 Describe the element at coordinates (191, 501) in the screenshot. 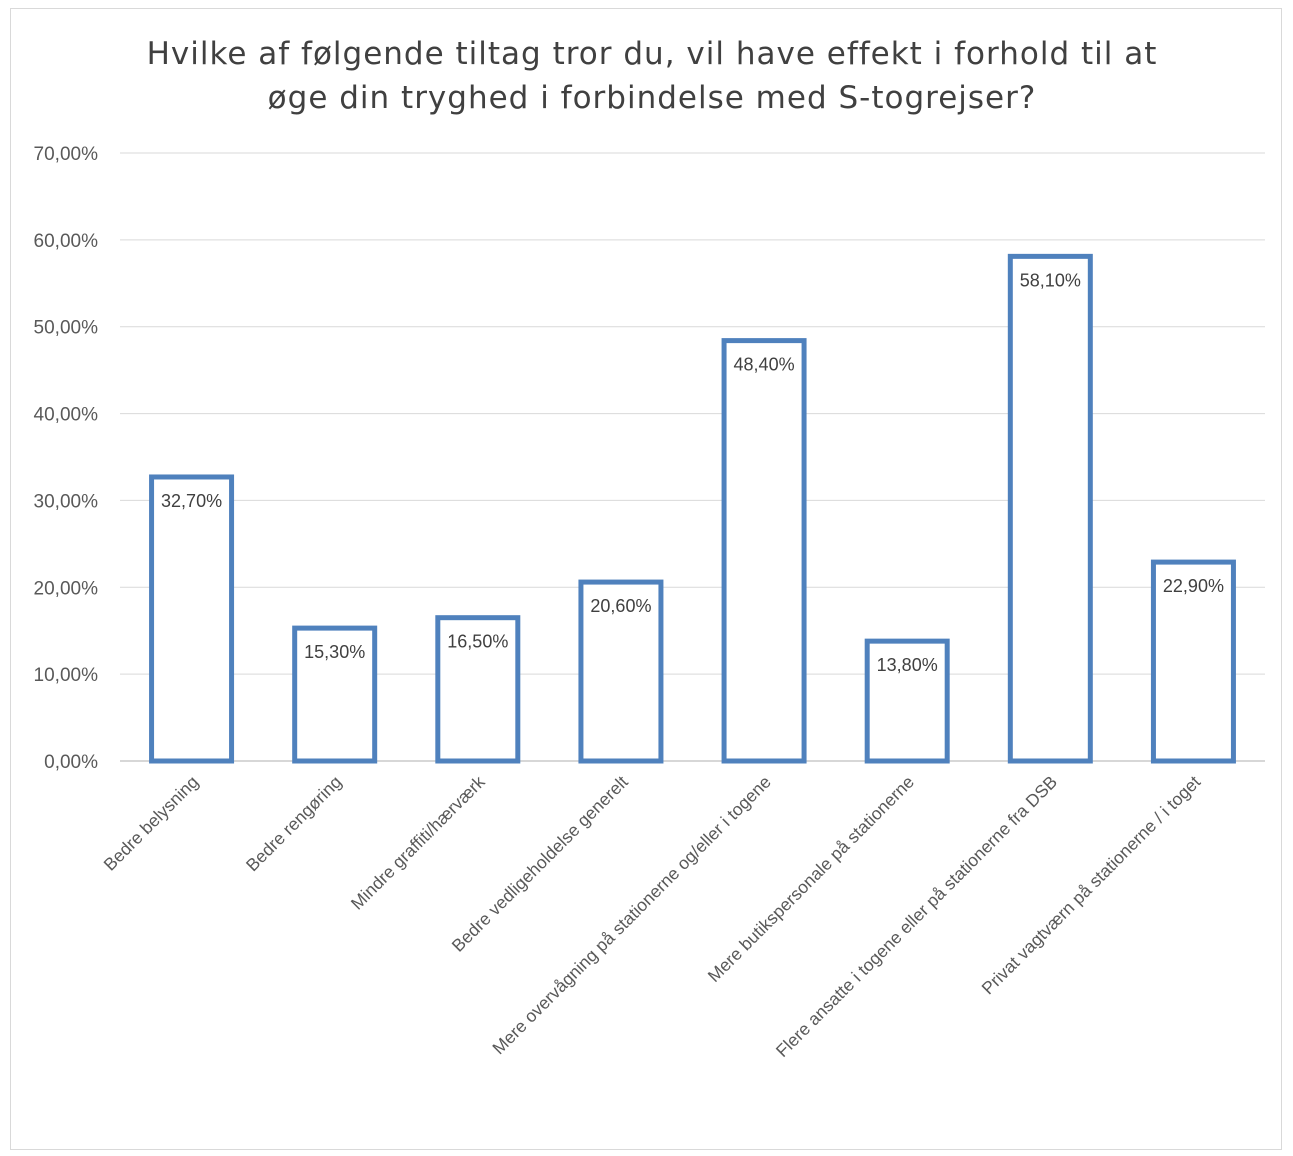

I see `data-label: 32,70%` at that location.